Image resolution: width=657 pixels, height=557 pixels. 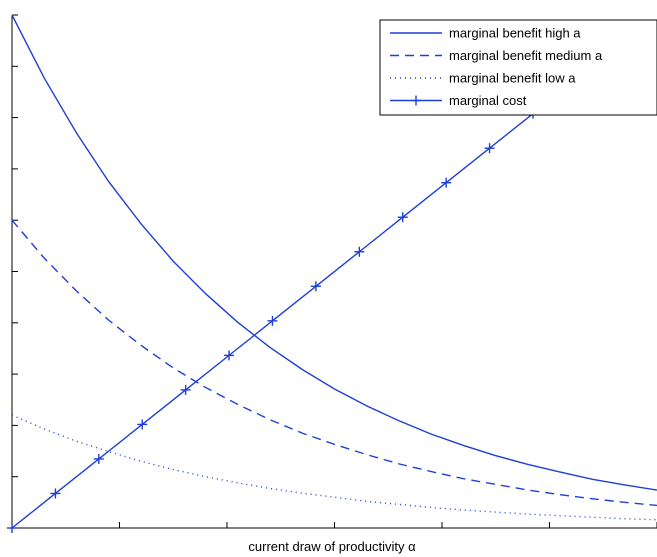 I want to click on legend-entry: marginal benefit low a, so click(x=483, y=78).